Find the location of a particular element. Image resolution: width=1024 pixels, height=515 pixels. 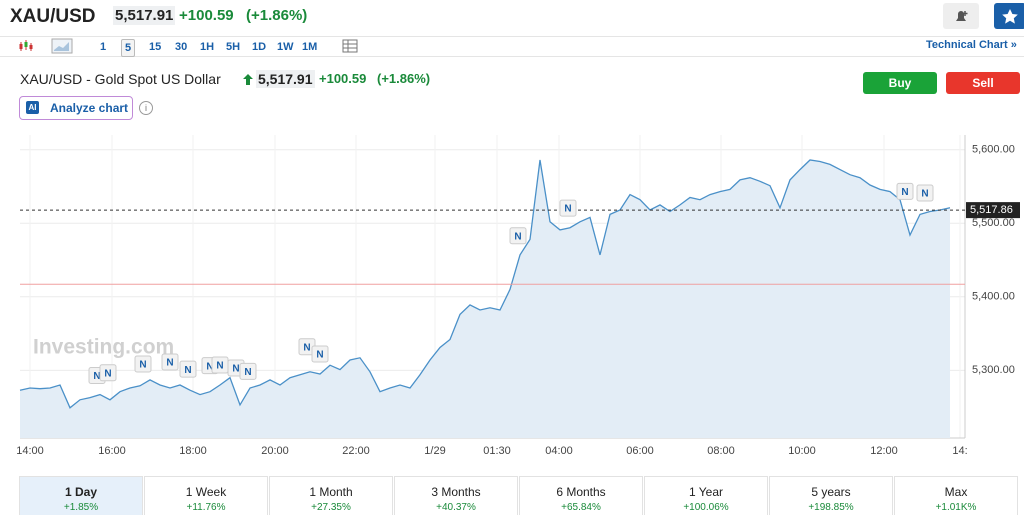

period-tab: 6 Months +65.84% is located at coordinates (581, 495).